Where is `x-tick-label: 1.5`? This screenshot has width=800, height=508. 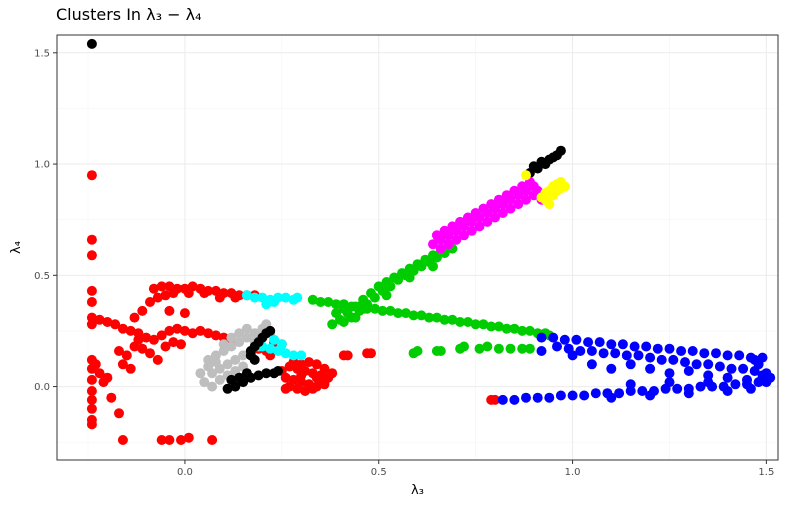 x-tick-label: 1.5 is located at coordinates (766, 472).